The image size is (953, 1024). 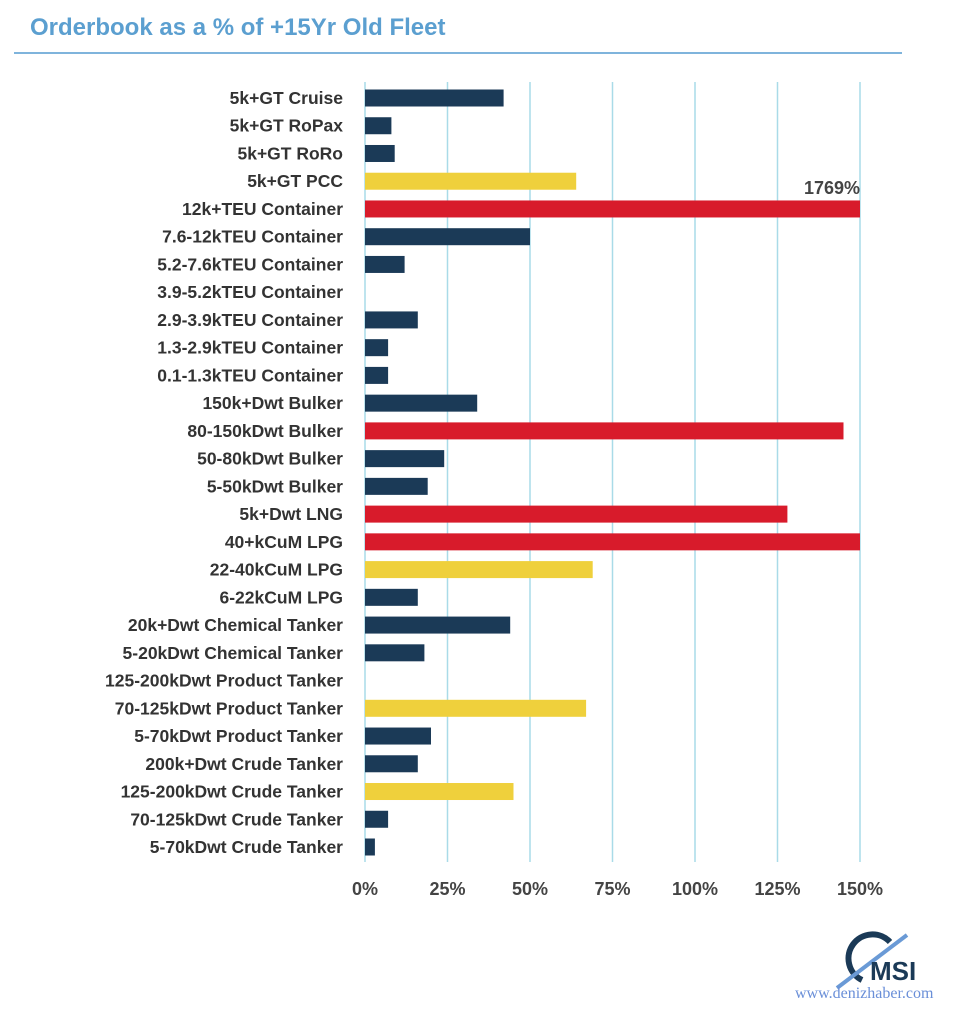 What do you see at coordinates (250, 348) in the screenshot?
I see `category-label: 1.3-2.9kTEU Container` at bounding box center [250, 348].